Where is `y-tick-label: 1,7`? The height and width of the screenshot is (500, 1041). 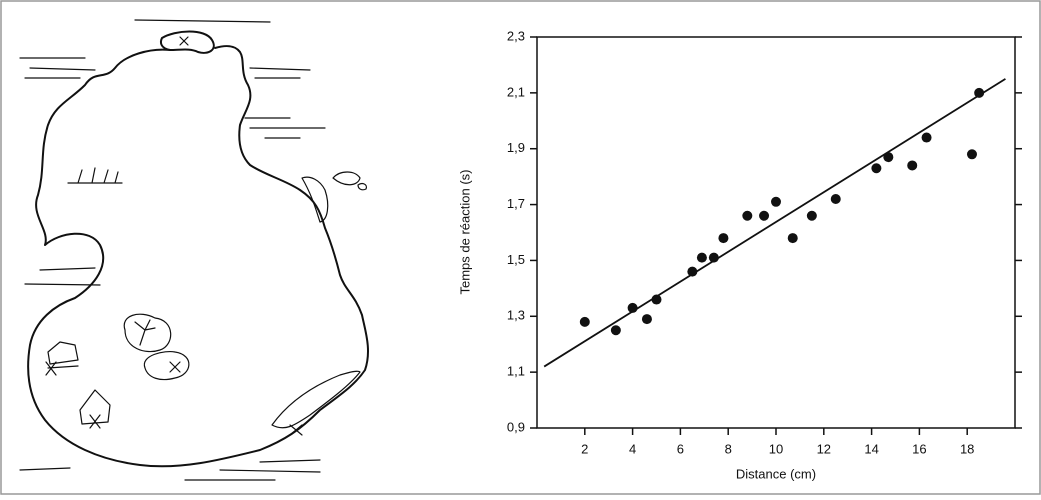 y-tick-label: 1,7 is located at coordinates (516, 203).